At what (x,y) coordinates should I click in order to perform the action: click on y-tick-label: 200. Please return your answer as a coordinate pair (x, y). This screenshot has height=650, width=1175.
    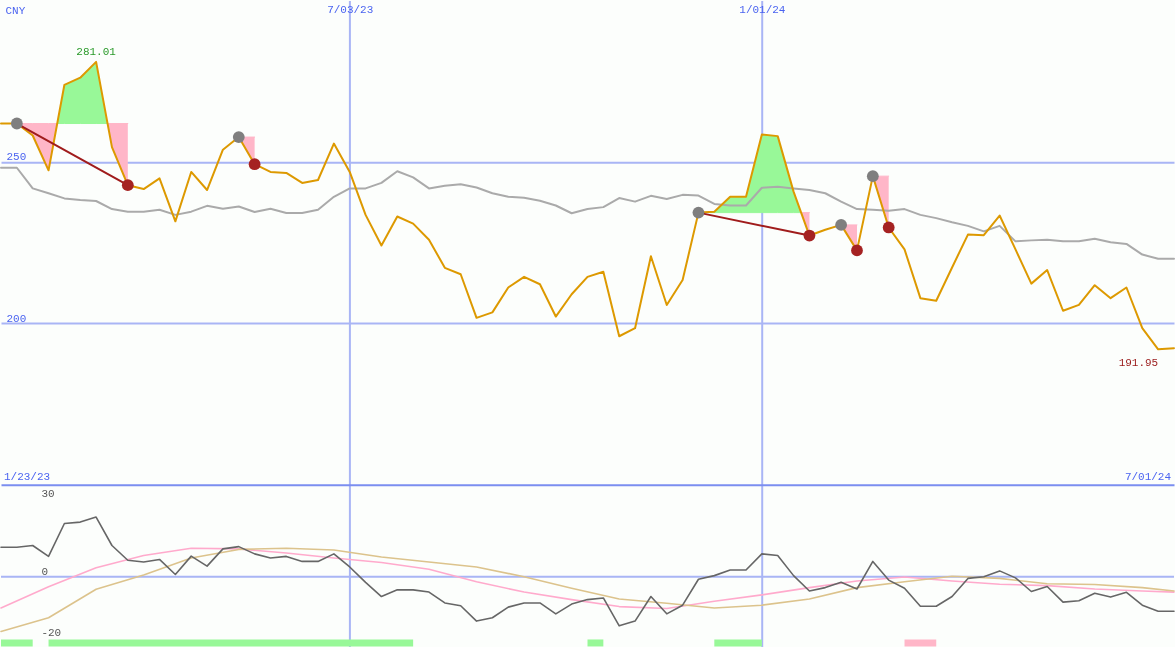
    Looking at the image, I should click on (16, 318).